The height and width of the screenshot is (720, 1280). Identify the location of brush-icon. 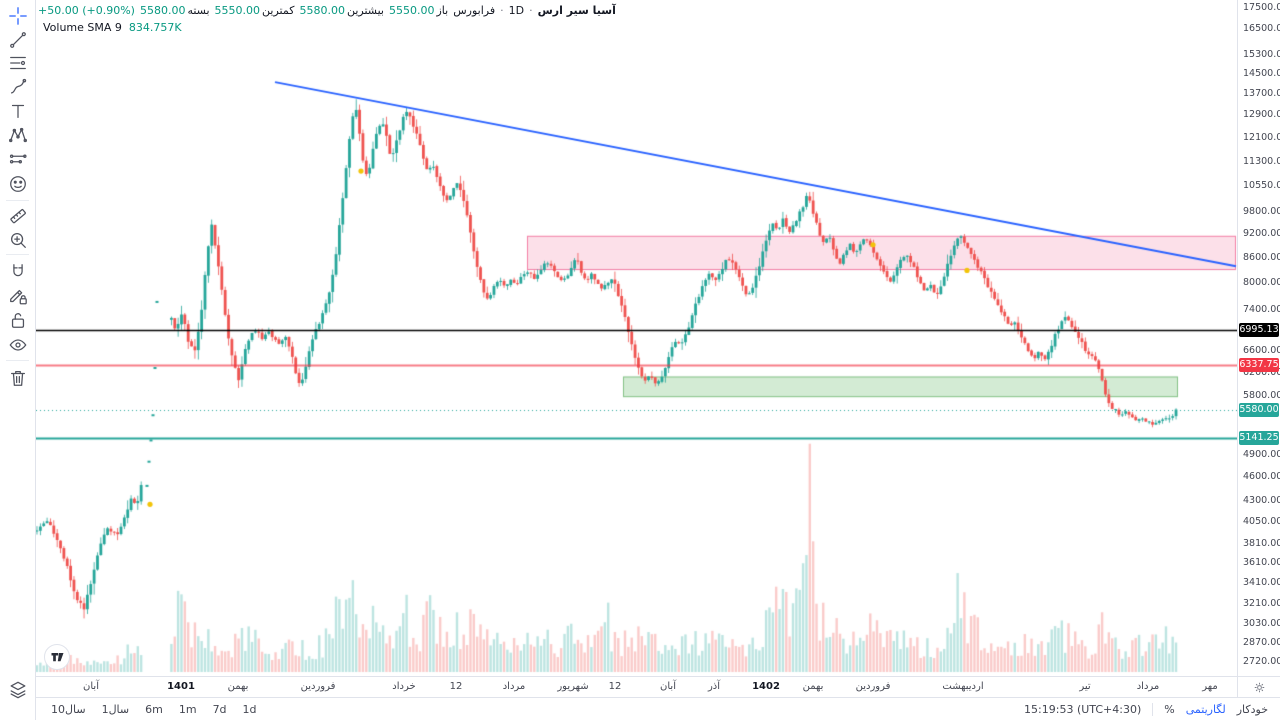
(18, 86).